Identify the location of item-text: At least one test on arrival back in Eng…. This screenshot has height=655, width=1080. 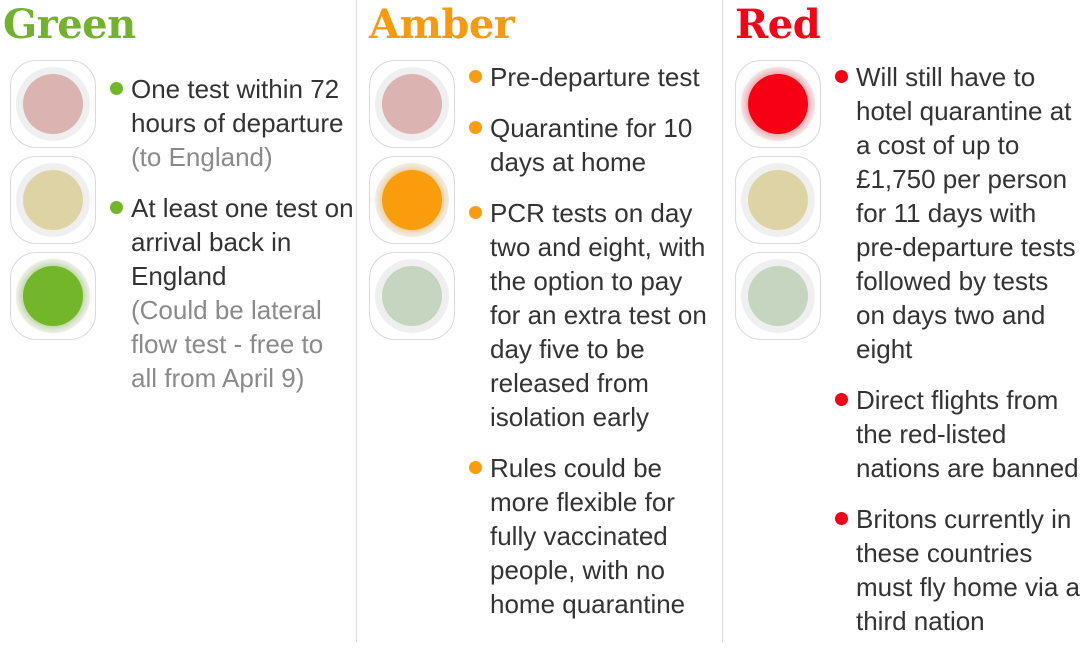
(242, 293).